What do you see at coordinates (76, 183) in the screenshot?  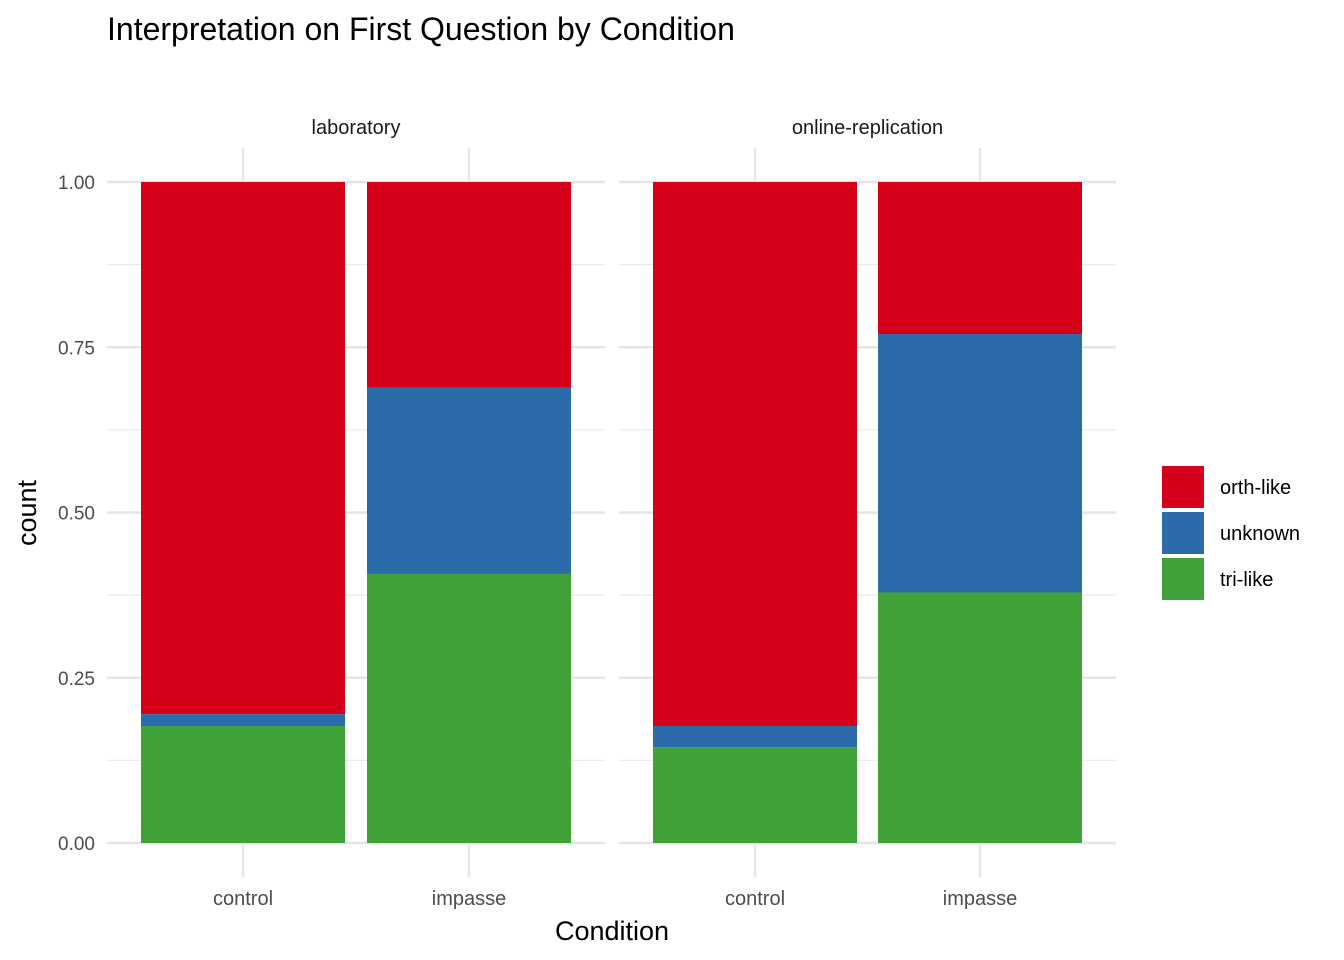 I see `y-tick-label: 1.00` at bounding box center [76, 183].